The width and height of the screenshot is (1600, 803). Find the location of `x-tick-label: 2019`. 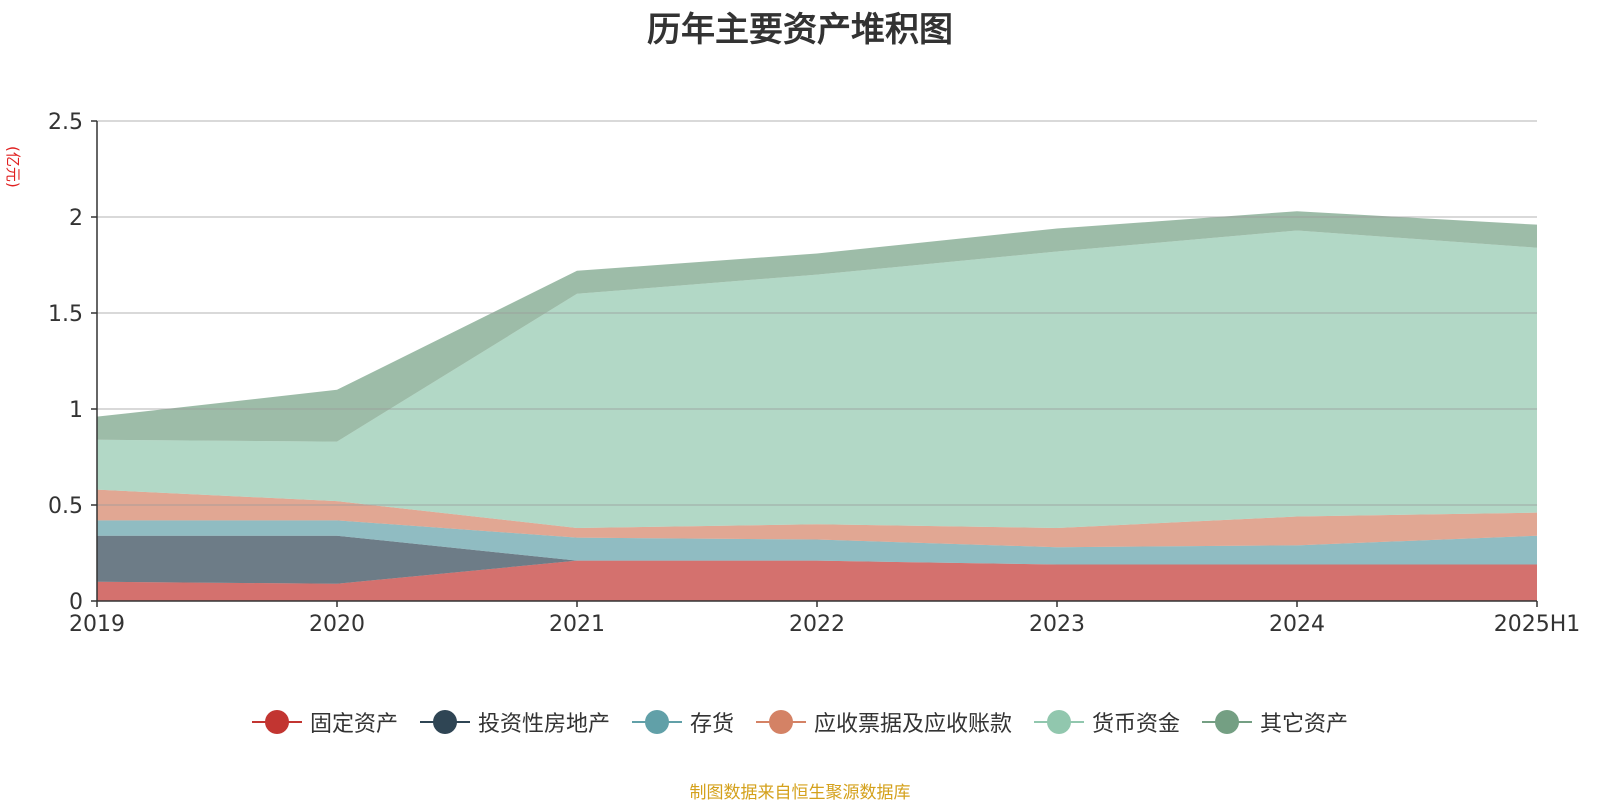

x-tick-label: 2019 is located at coordinates (97, 624).